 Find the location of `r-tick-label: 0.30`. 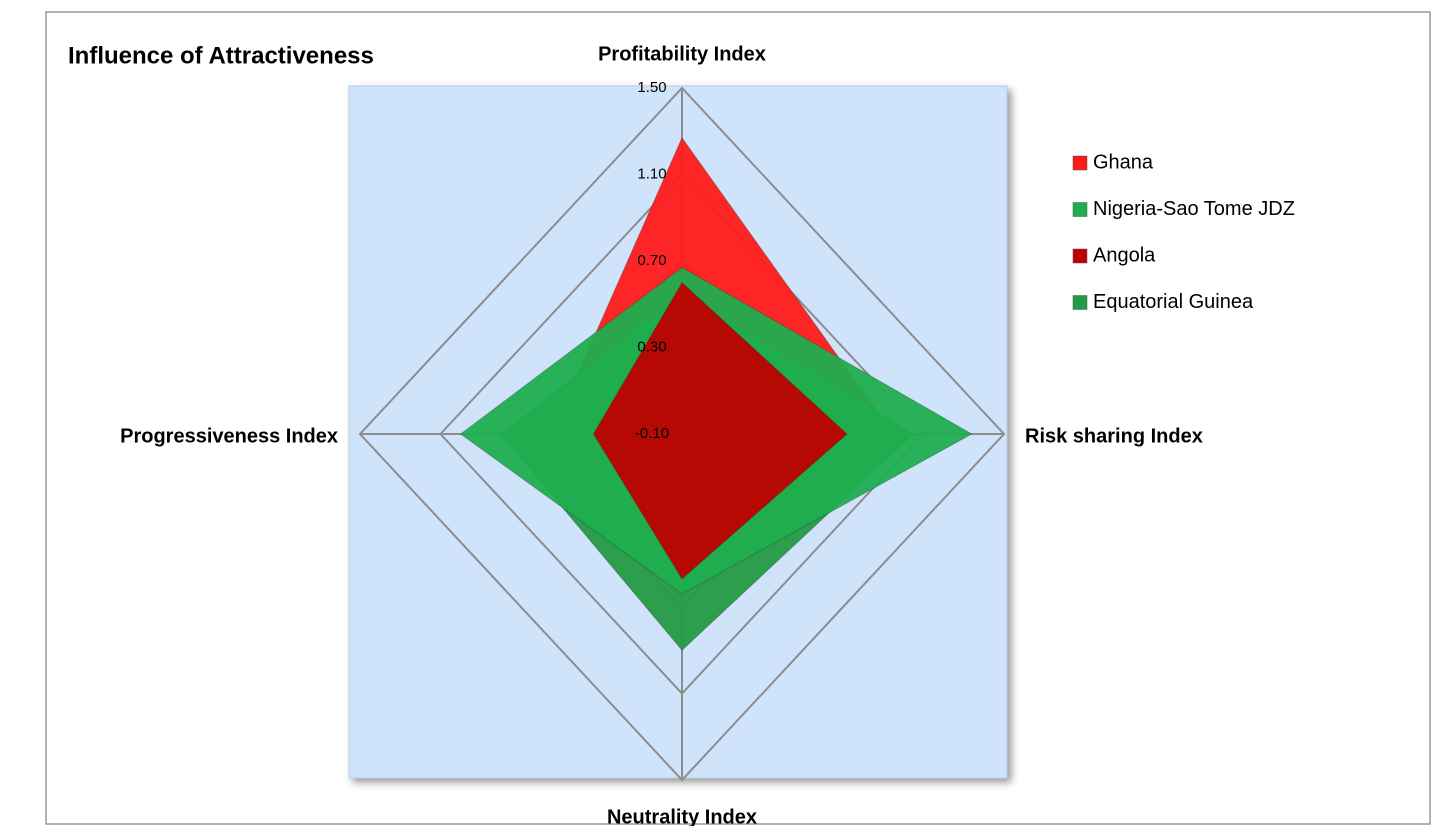

r-tick-label: 0.30 is located at coordinates (651, 346).